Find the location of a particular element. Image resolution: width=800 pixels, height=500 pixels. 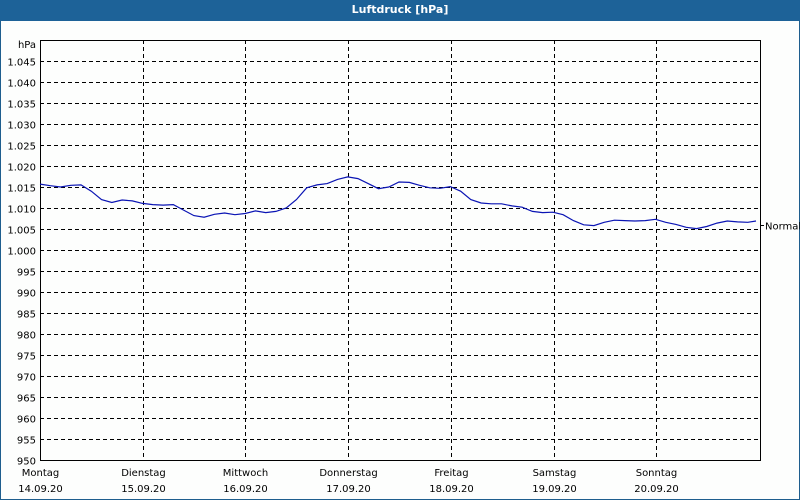

y-tick-label: 1.000 is located at coordinates (21, 252).